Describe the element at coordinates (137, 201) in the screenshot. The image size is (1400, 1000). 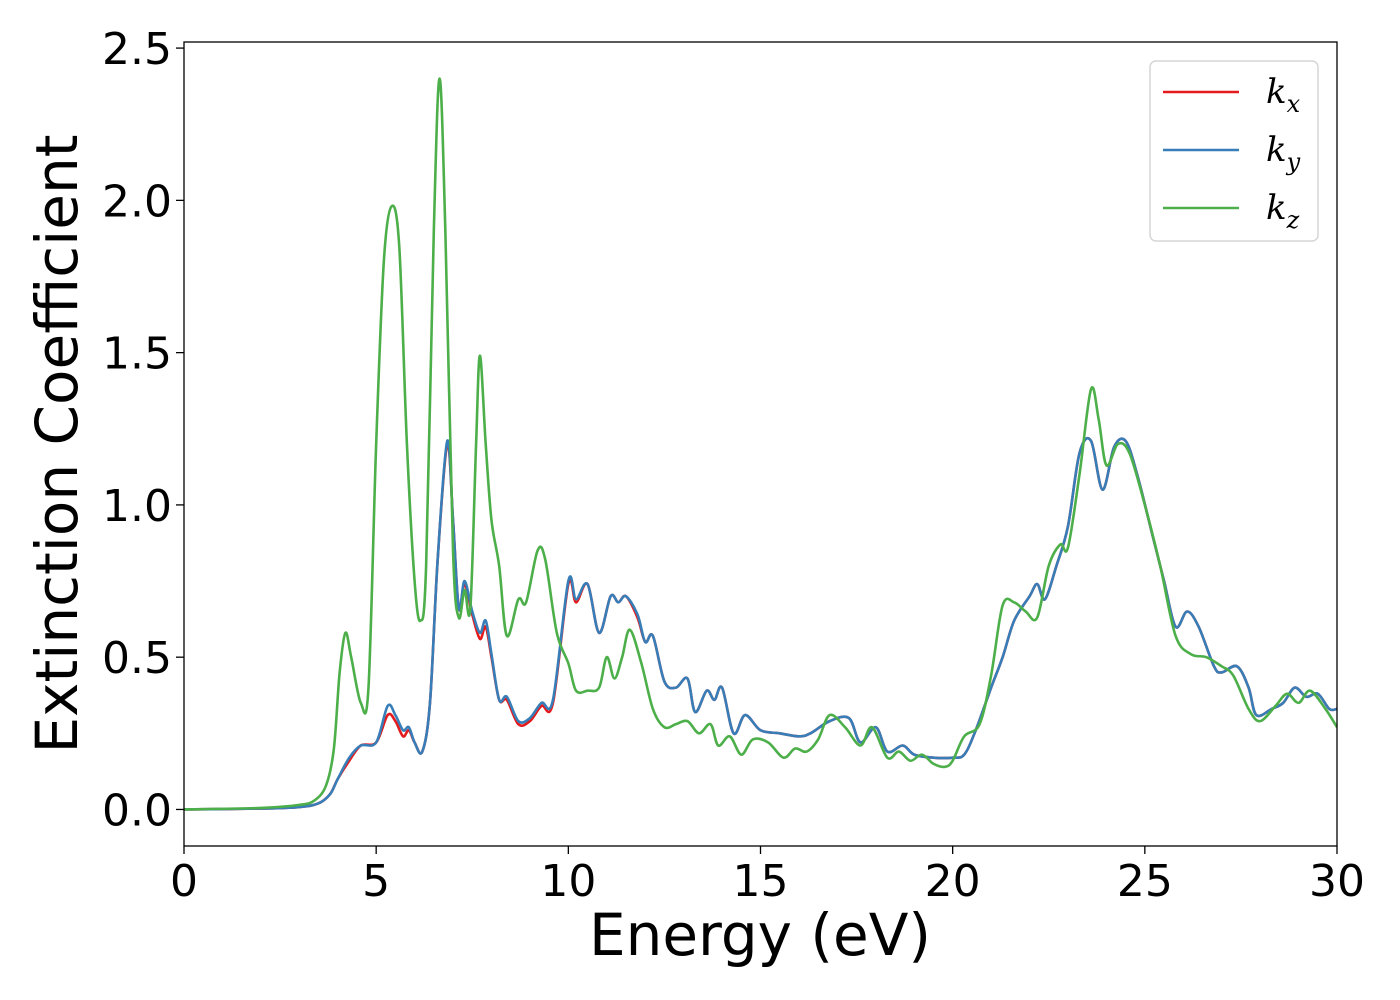
I see `y-tick-label: 2.0` at that location.